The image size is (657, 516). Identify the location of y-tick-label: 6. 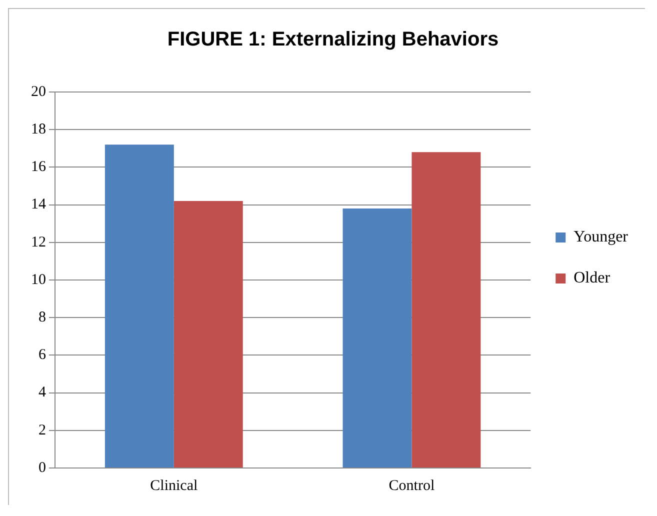
(42, 355).